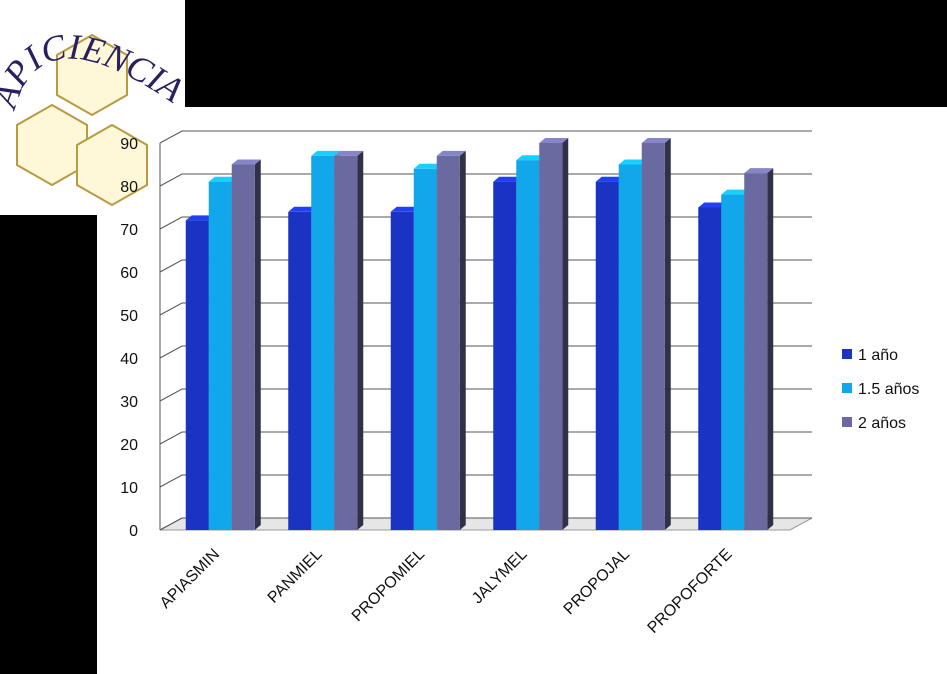 Image resolution: width=947 pixels, height=674 pixels. Describe the element at coordinates (133, 531) in the screenshot. I see `y-tick-label: 0` at that location.